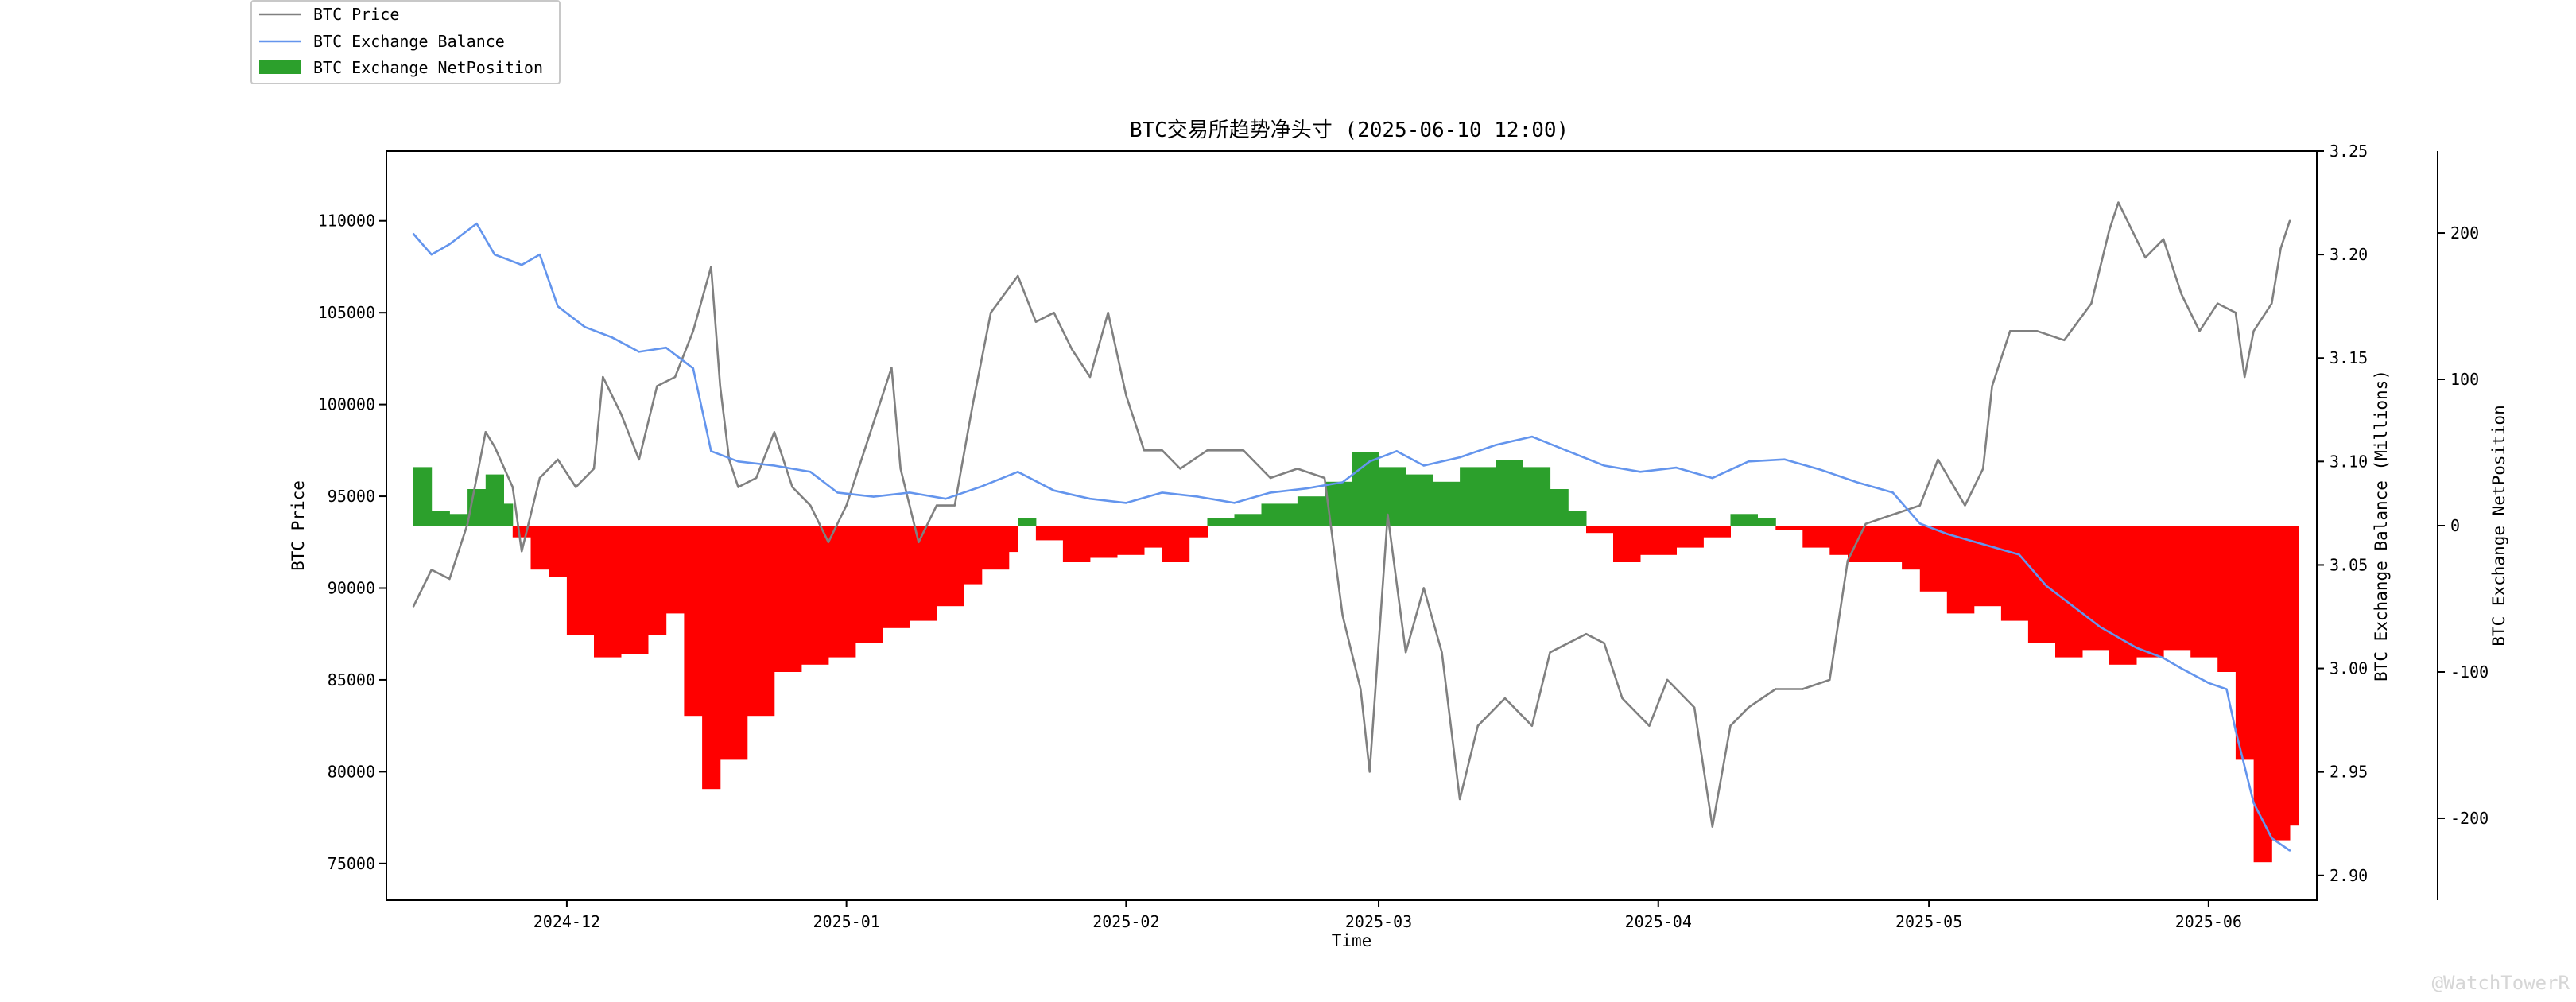 The width and height of the screenshot is (2576, 1002). Describe the element at coordinates (352, 863) in the screenshot. I see `y-left-tick-label: 75000` at that location.